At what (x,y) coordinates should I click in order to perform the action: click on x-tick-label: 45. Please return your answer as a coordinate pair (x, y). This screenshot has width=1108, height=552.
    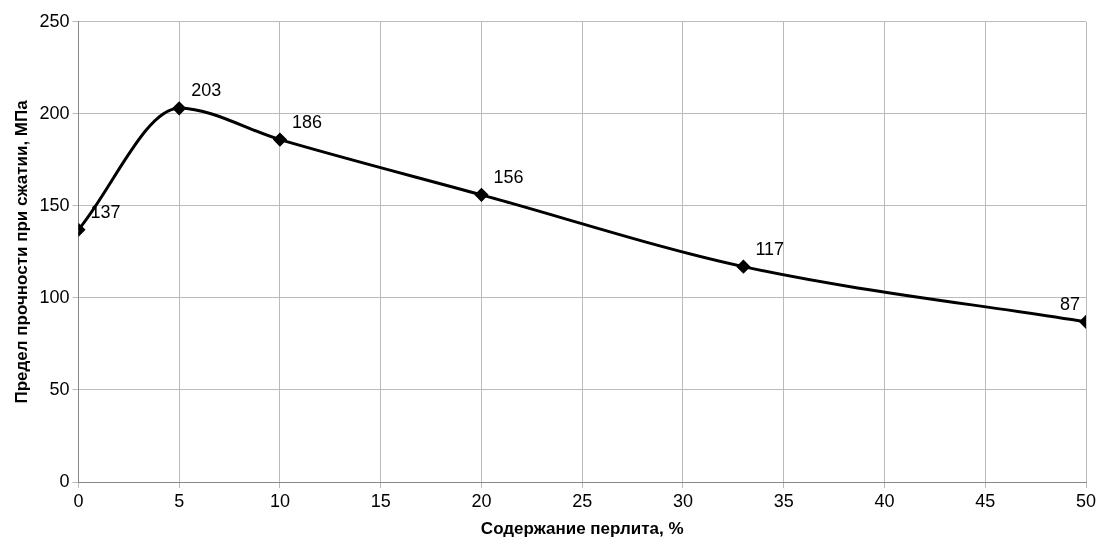
    Looking at the image, I should click on (985, 500).